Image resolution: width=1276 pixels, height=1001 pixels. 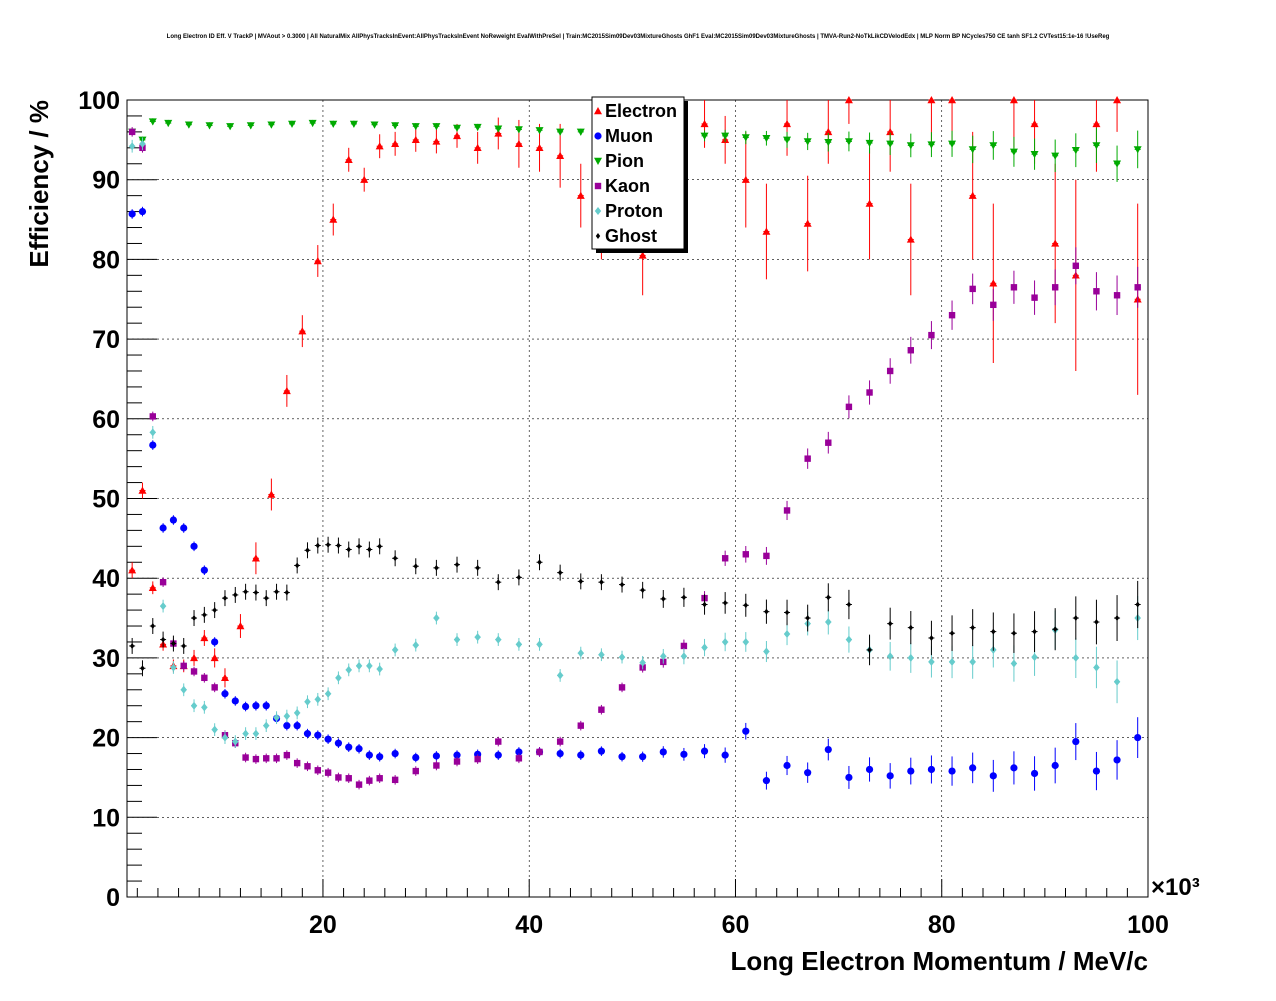 I want to click on y-tick-label: 0, so click(x=113, y=898).